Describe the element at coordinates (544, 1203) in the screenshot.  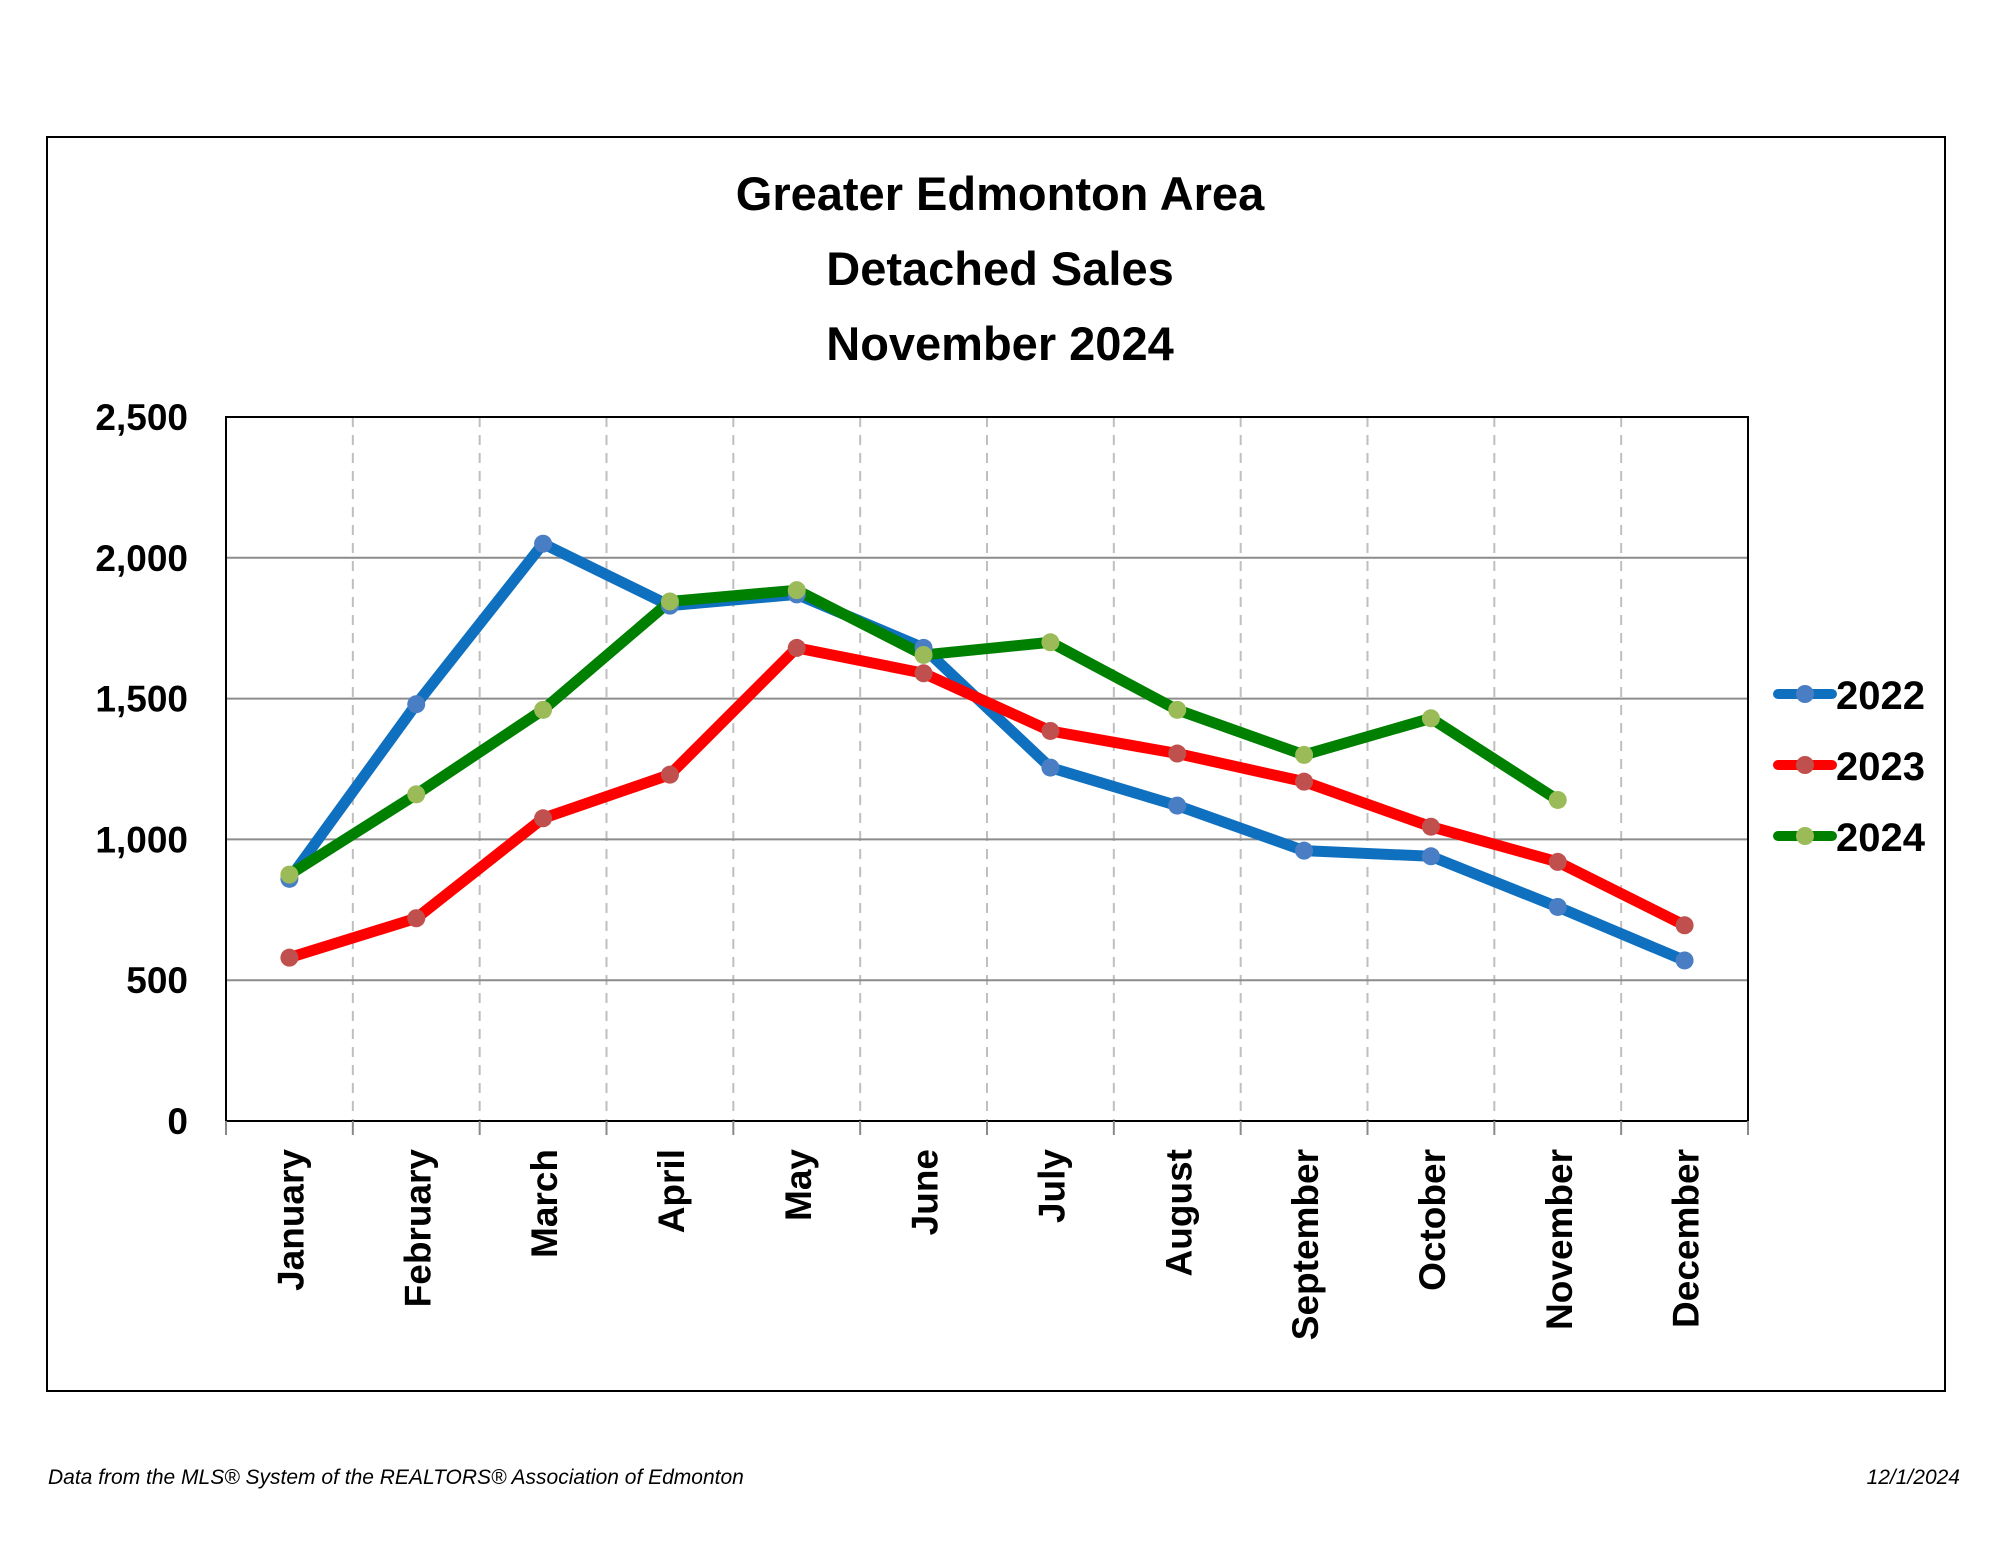
I see `x-category-label: March` at that location.